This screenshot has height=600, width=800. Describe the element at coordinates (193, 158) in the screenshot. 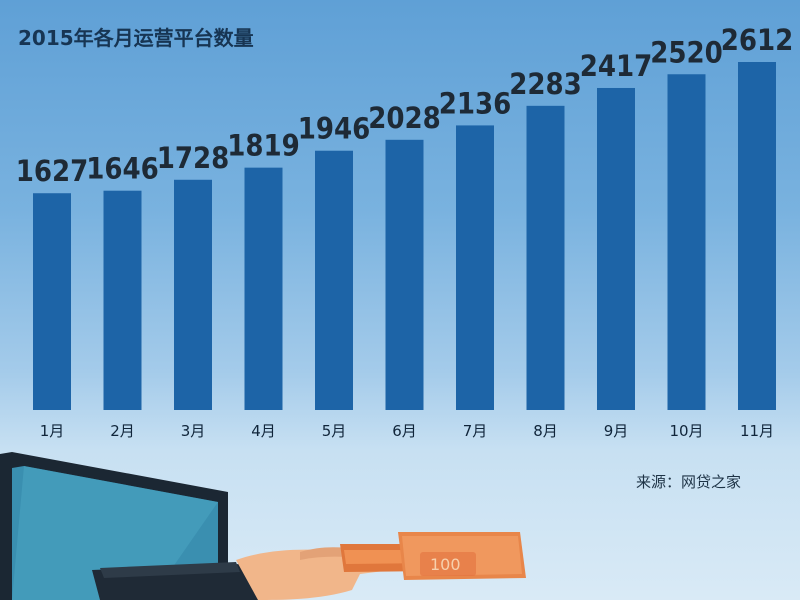

I see `value-label: 1728` at that location.